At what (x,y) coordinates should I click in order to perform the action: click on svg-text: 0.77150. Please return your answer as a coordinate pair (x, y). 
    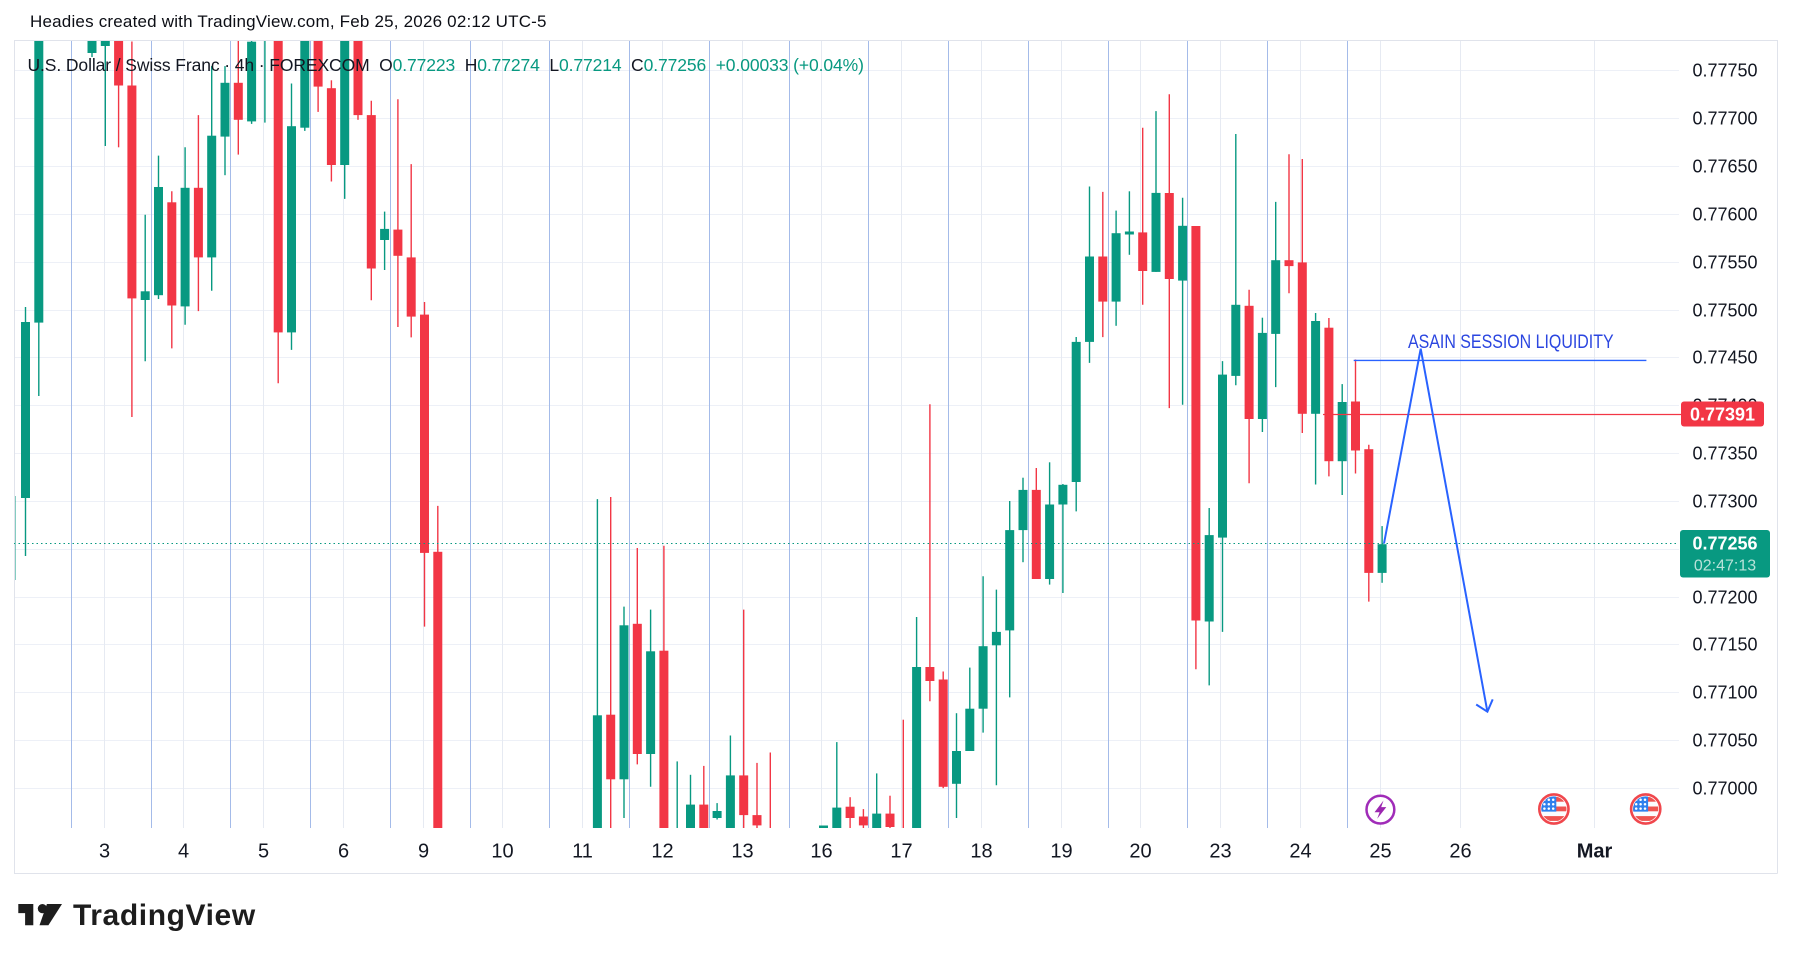
    Looking at the image, I should click on (1725, 645).